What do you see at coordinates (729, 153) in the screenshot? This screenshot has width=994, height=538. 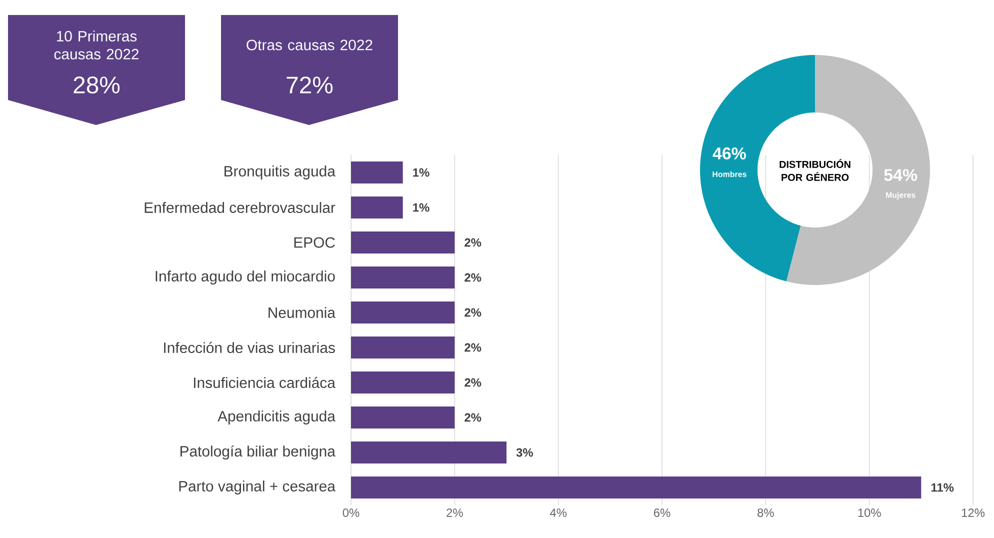 I see `data-label: 46%` at bounding box center [729, 153].